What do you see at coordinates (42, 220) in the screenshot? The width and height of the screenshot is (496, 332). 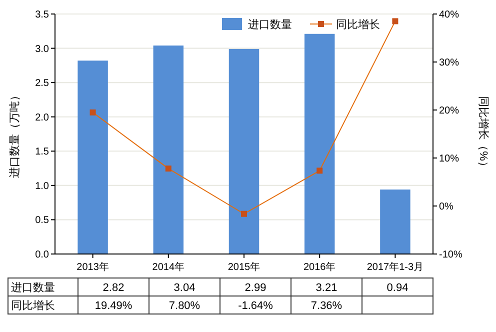 I see `y-tick-label: 0.5` at bounding box center [42, 220].